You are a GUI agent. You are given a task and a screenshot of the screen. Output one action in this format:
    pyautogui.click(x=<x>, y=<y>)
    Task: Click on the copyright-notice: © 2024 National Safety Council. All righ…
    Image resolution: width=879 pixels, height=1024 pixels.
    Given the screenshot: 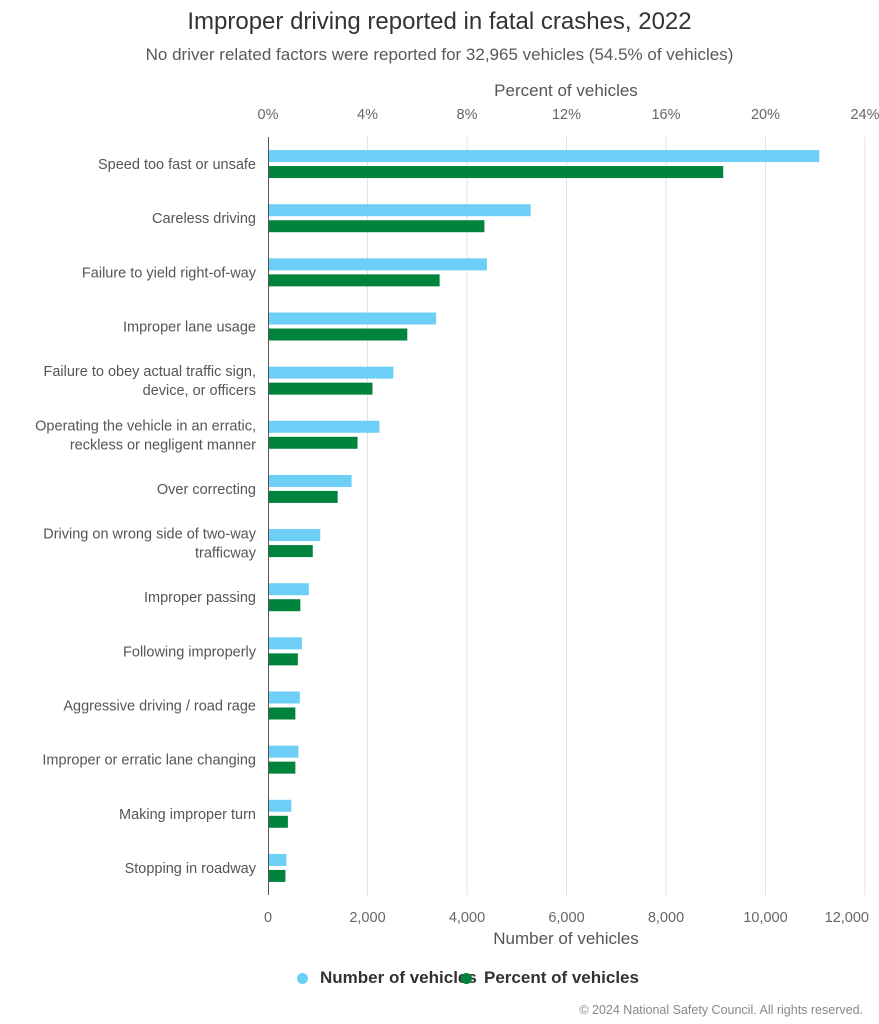 What is the action you would take?
    pyautogui.click(x=721, y=1010)
    